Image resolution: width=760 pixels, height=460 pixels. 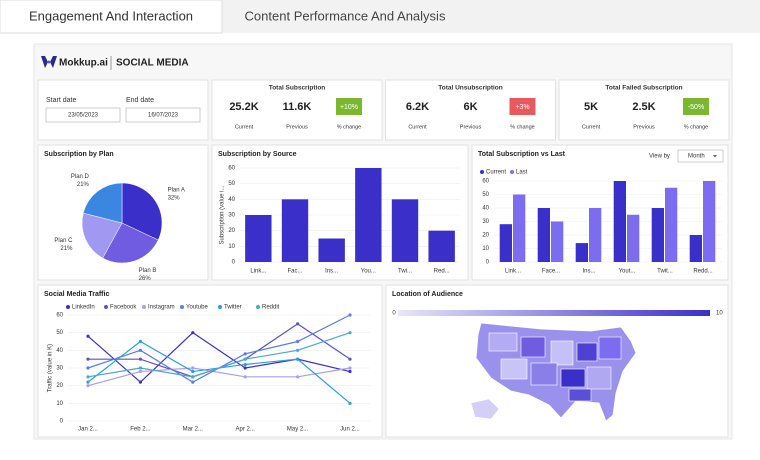 What do you see at coordinates (123, 308) in the screenshot?
I see `legend-label: Facebook` at bounding box center [123, 308].